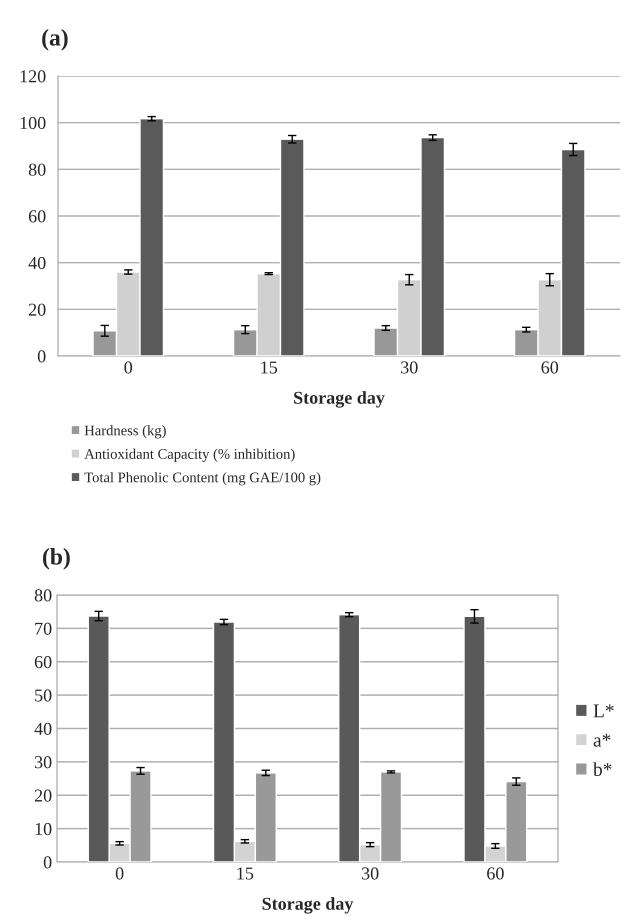  I want to click on legend-label: Total Phenolic Content (mg GAE/100 g), so click(202, 479).